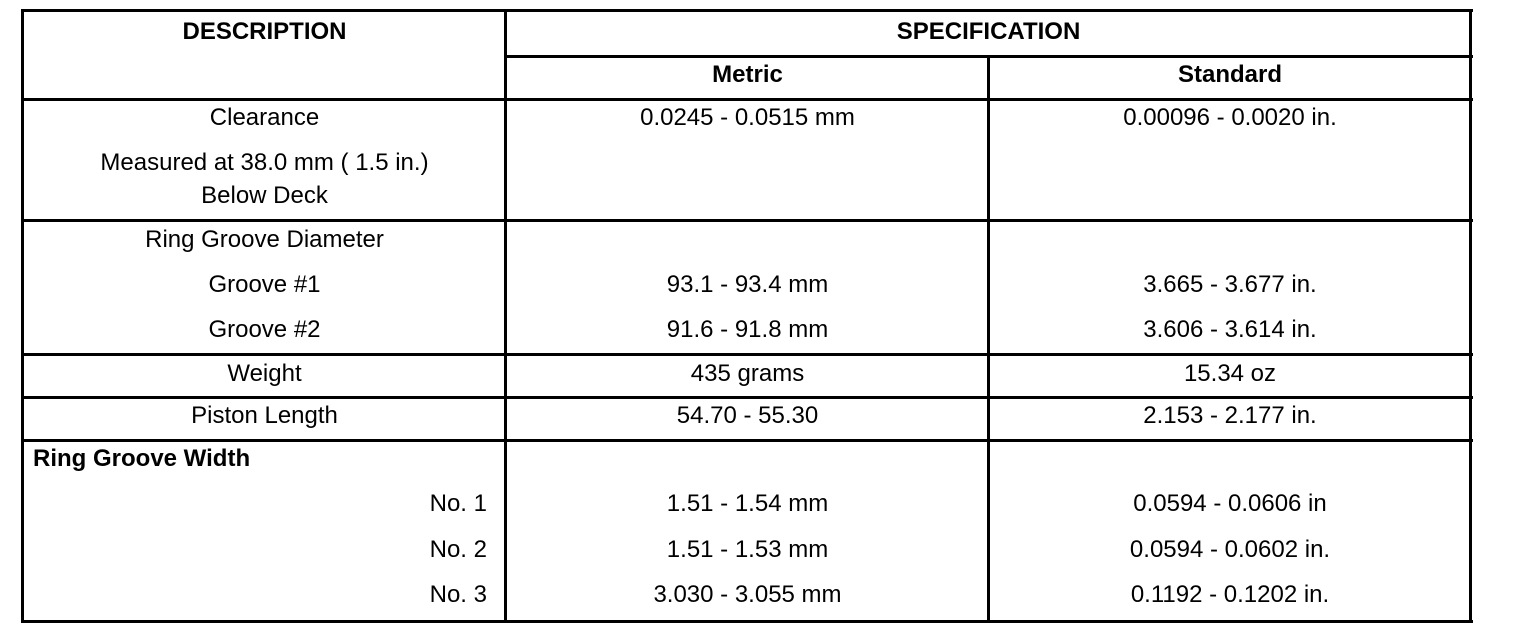  What do you see at coordinates (1230, 594) in the screenshot?
I see `cell: 0.1192 - 0.1202 in.` at bounding box center [1230, 594].